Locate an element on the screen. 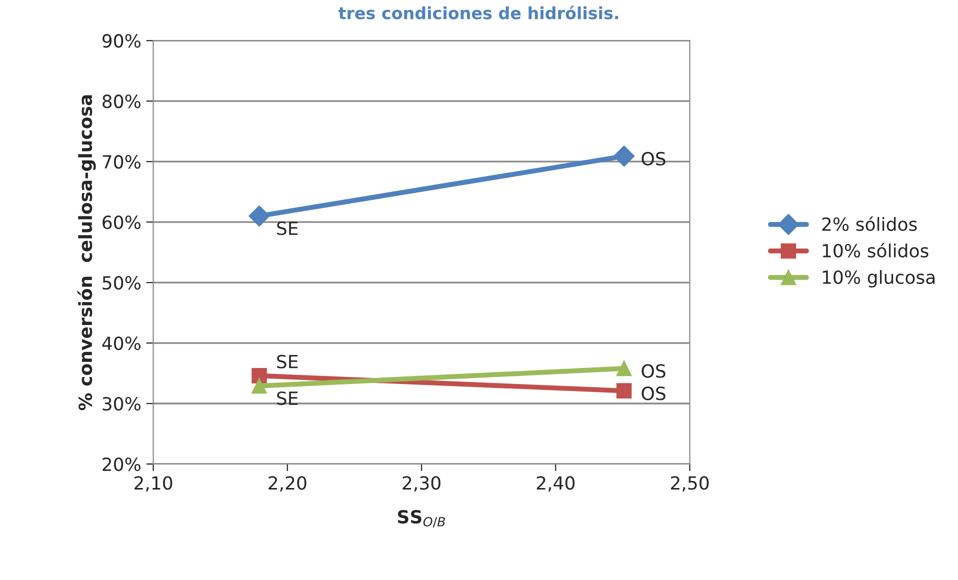 This screenshot has width=958, height=580. x-tick-label: 2,40 is located at coordinates (555, 484).